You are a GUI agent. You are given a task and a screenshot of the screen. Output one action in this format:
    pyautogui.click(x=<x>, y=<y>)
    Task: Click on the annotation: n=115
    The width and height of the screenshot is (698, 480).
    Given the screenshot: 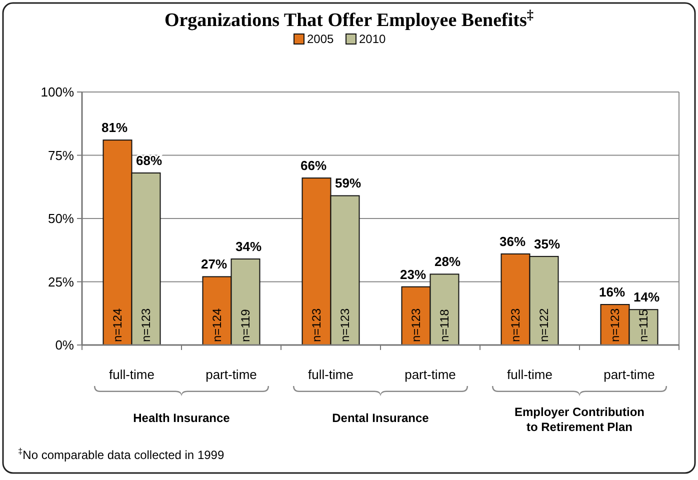 What is the action you would take?
    pyautogui.click(x=643, y=325)
    